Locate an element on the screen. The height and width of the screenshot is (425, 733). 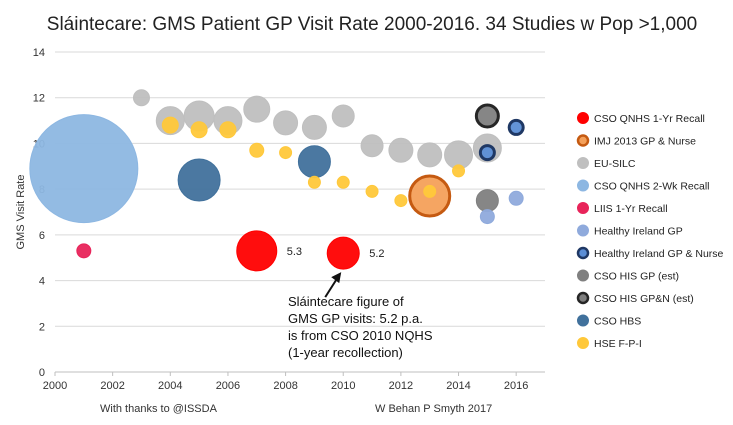
y-tick-label: 6 is located at coordinates (42, 236).